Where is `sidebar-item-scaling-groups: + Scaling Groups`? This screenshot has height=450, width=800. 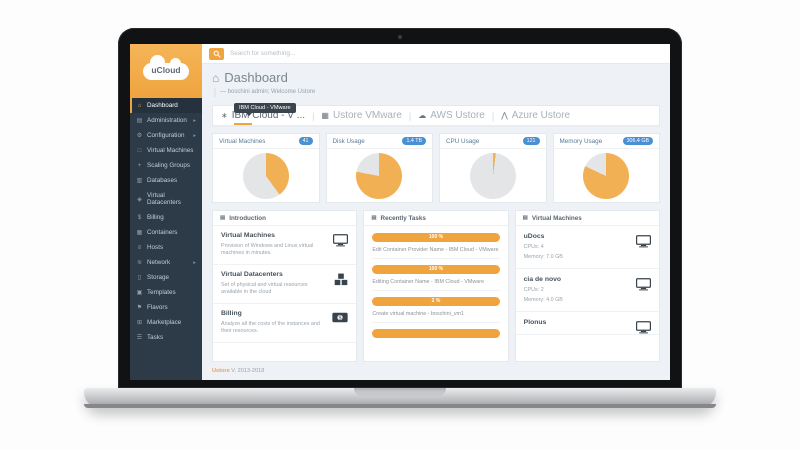
sidebar-item-scaling-groups: + Scaling Groups is located at coordinates (166, 165).